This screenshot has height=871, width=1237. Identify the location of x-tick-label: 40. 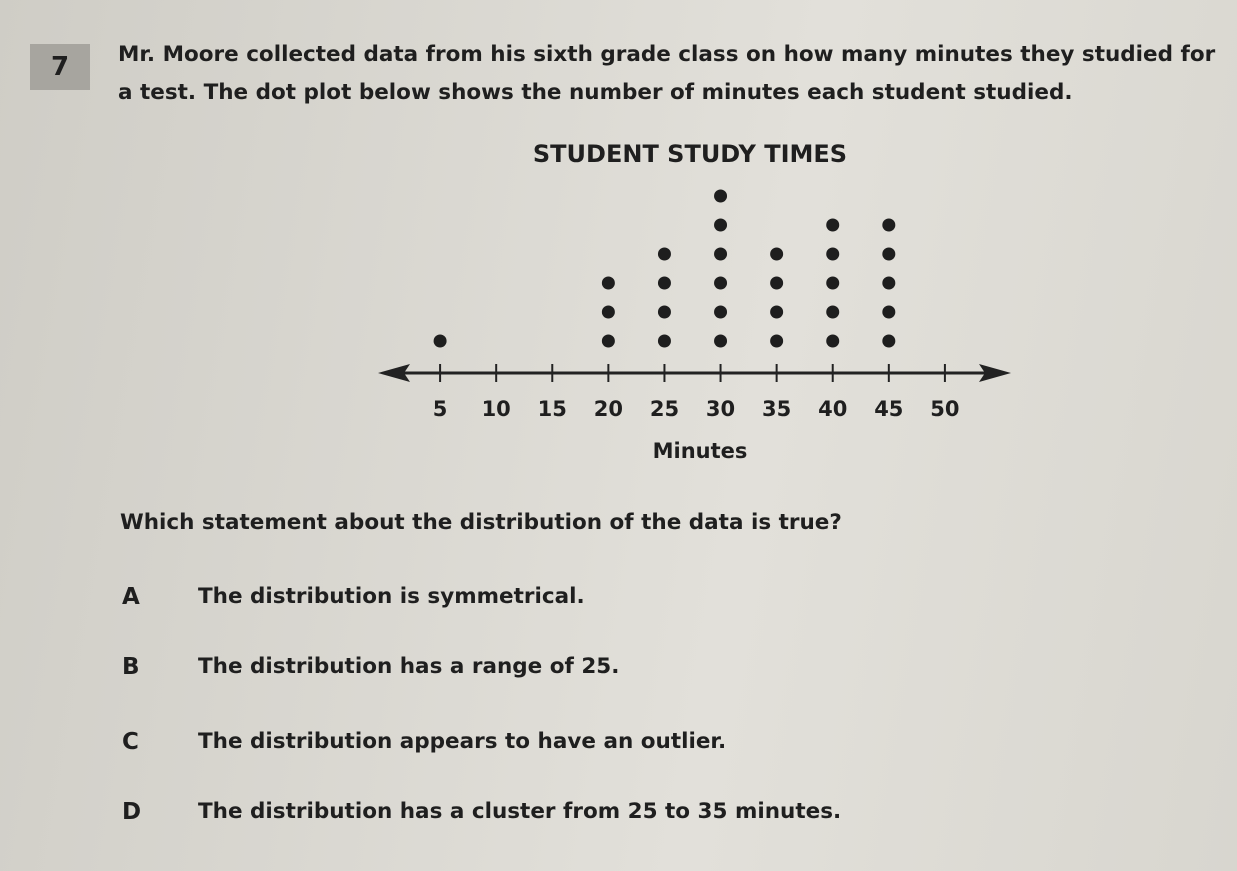
(832, 409).